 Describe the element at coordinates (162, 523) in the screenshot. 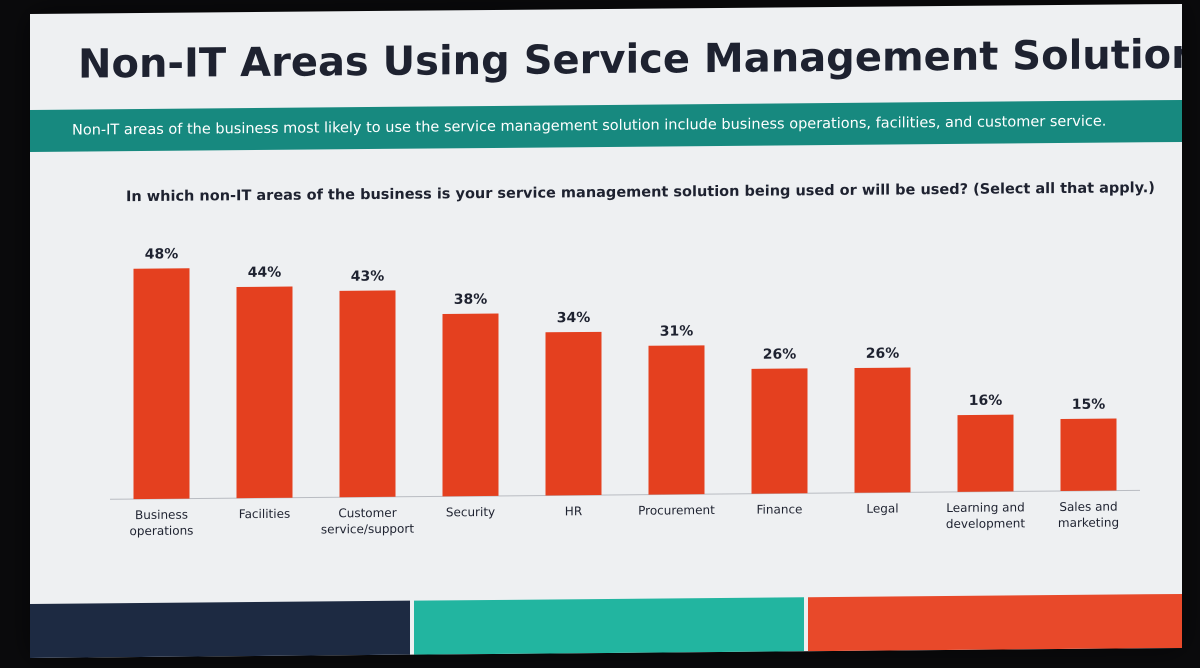

I see `category-label: Business operations` at that location.